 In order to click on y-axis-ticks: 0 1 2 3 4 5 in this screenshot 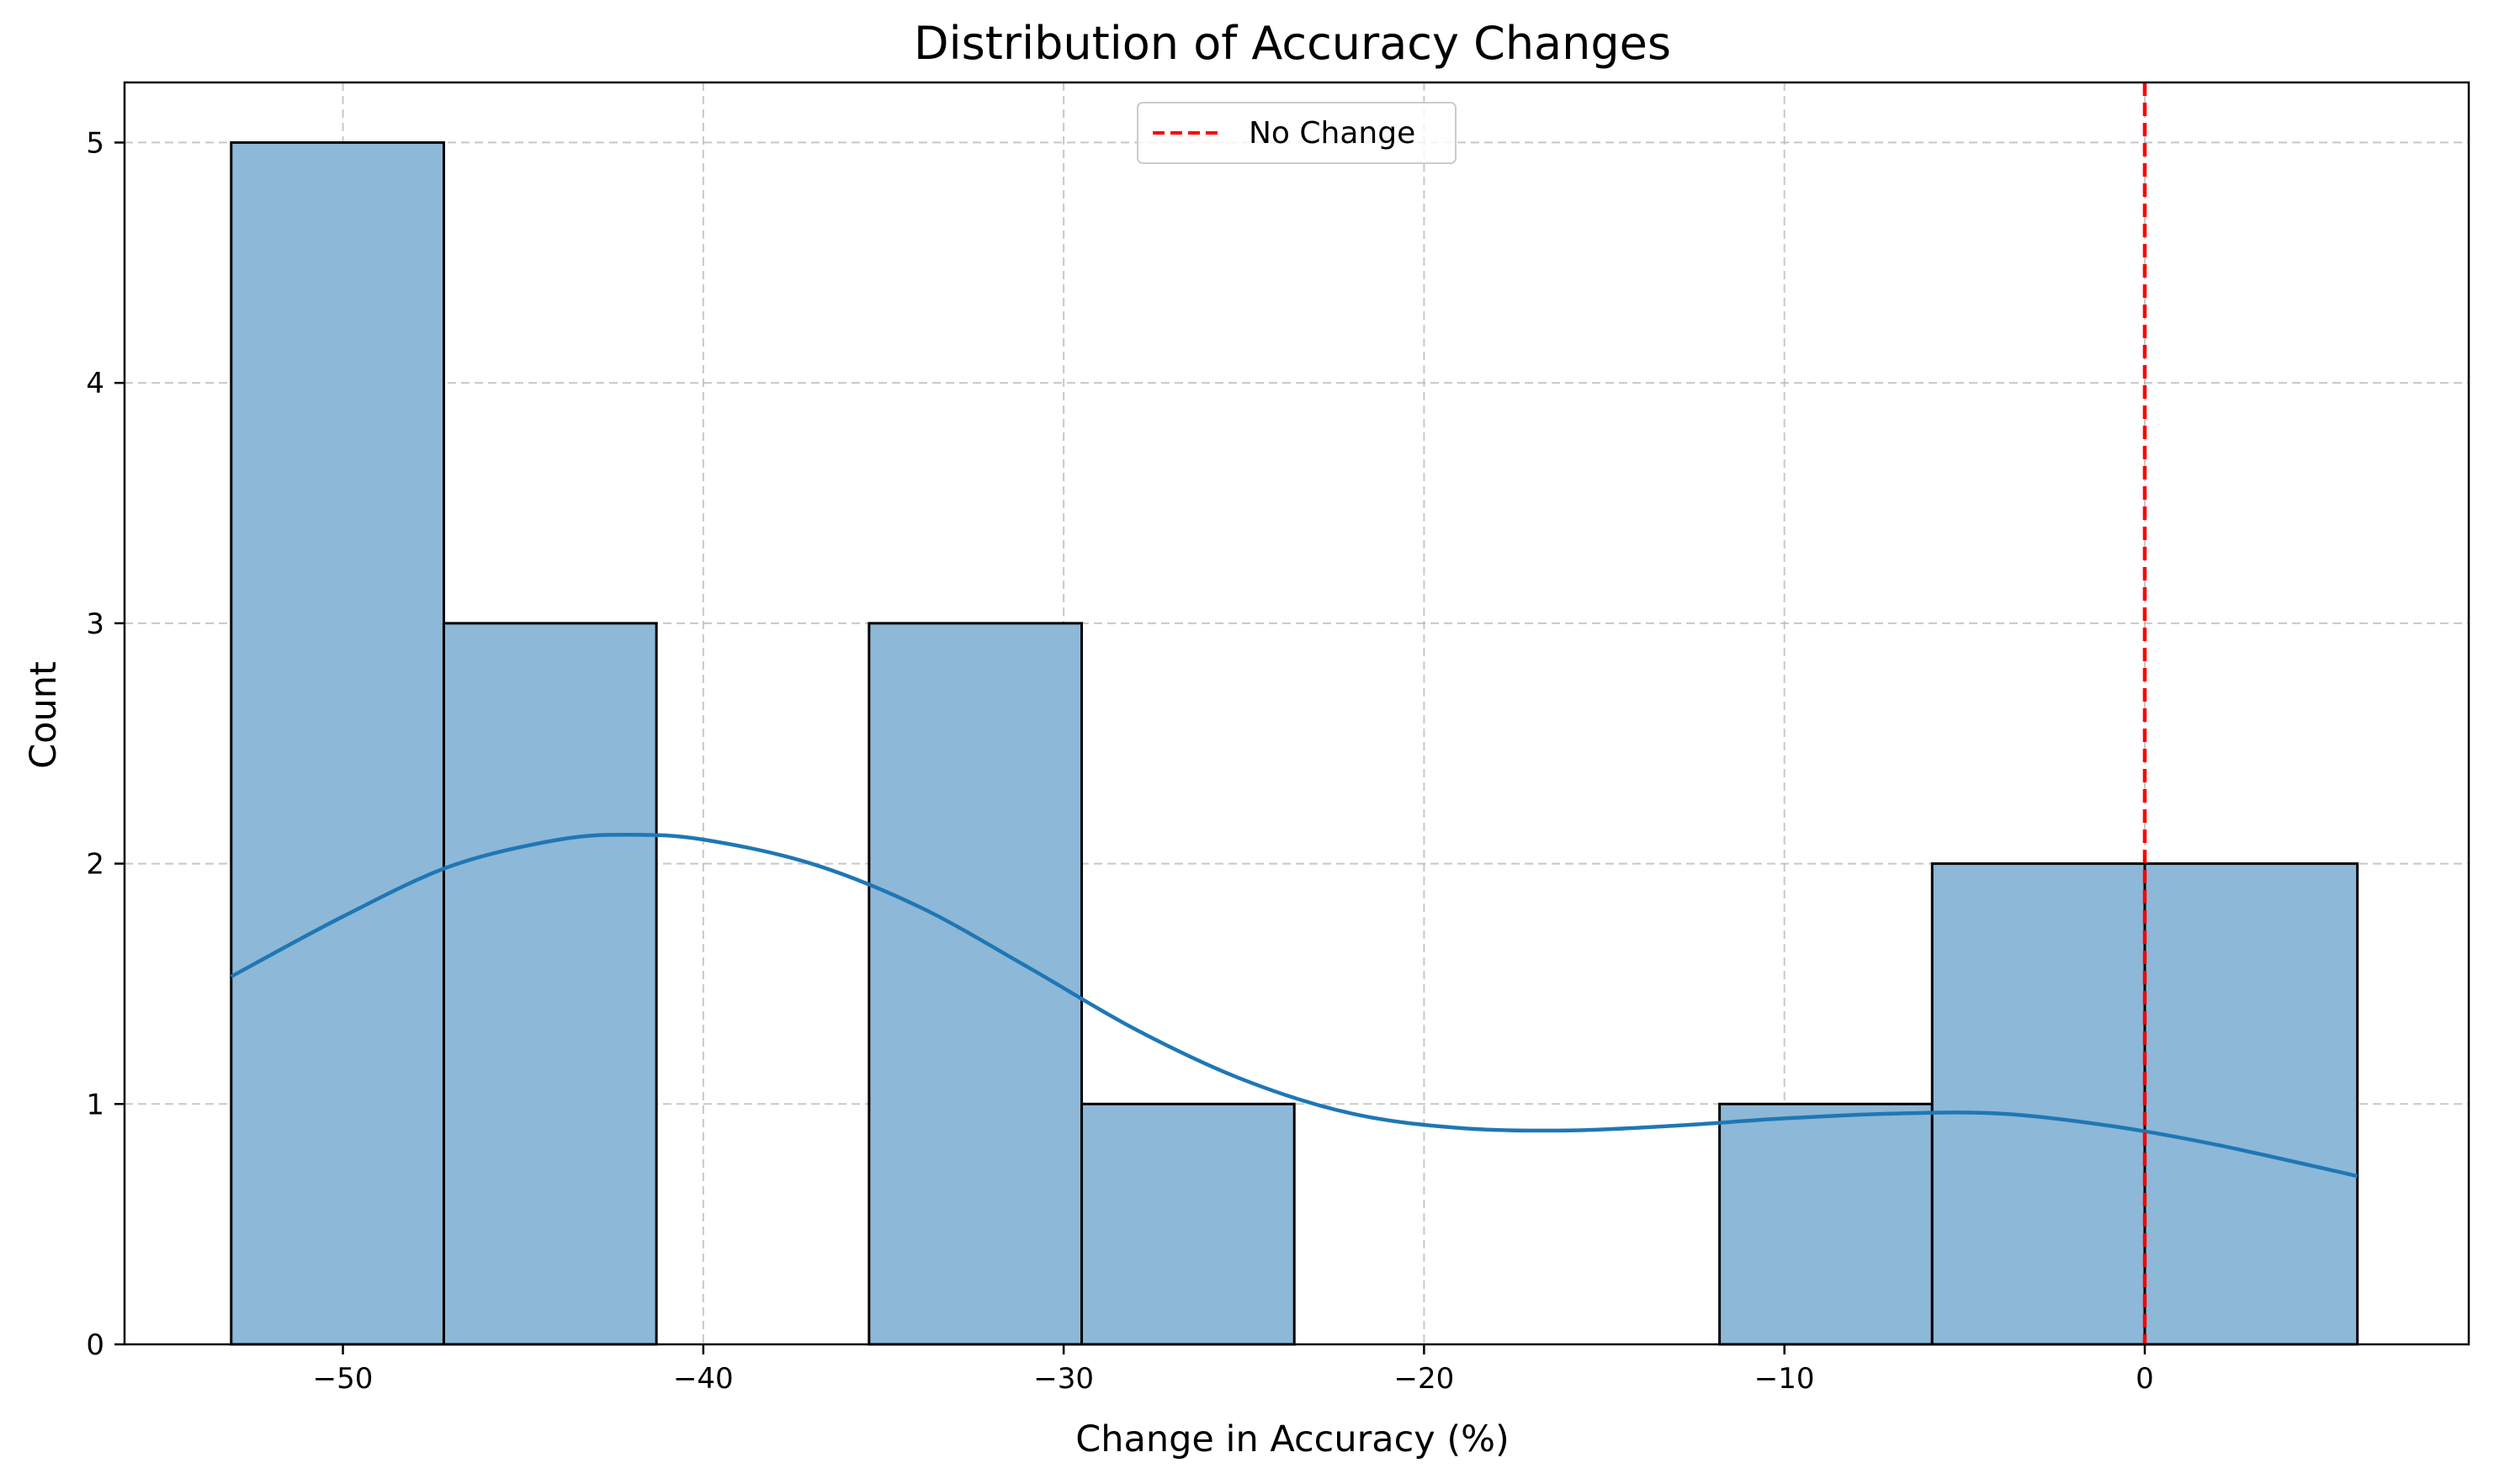, I will do `click(105, 744)`.